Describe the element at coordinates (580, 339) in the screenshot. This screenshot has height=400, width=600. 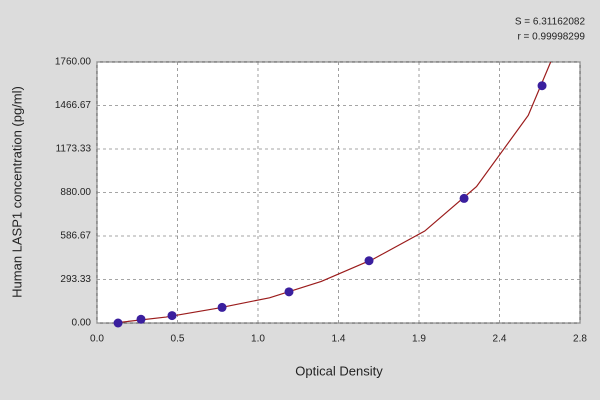
I see `x-tick-label: 2.8` at that location.